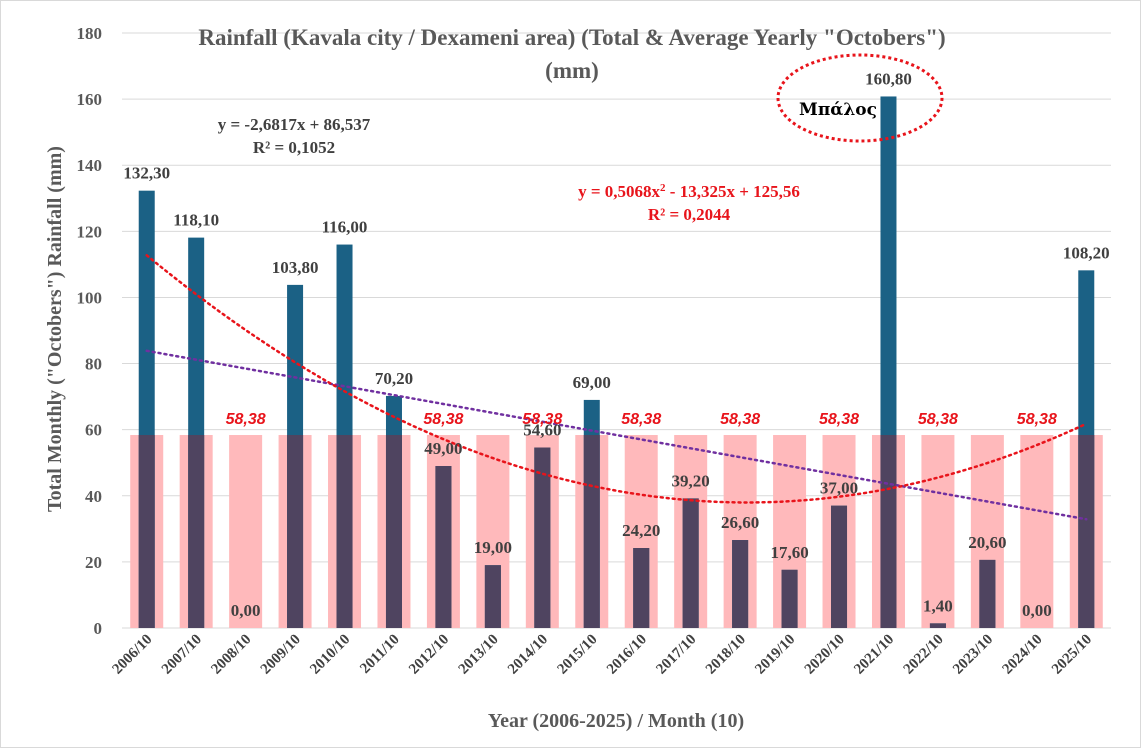 This screenshot has height=748, width=1141. What do you see at coordinates (90, 165) in the screenshot?
I see `y-tick-label: 140` at bounding box center [90, 165].